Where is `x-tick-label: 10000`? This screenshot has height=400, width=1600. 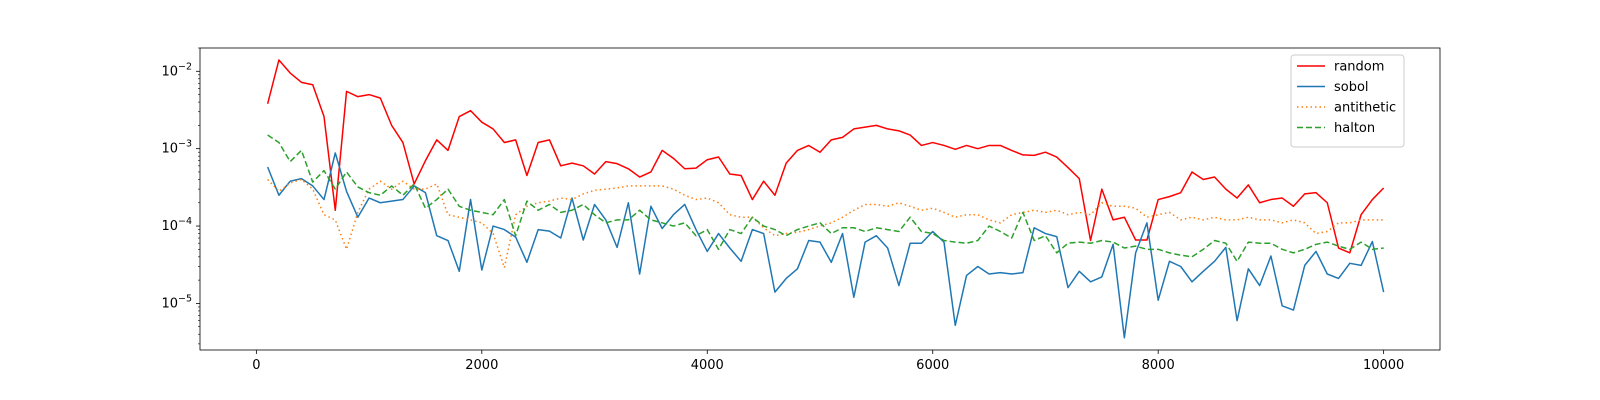
x-tick-label: 10000 is located at coordinates (1383, 365).